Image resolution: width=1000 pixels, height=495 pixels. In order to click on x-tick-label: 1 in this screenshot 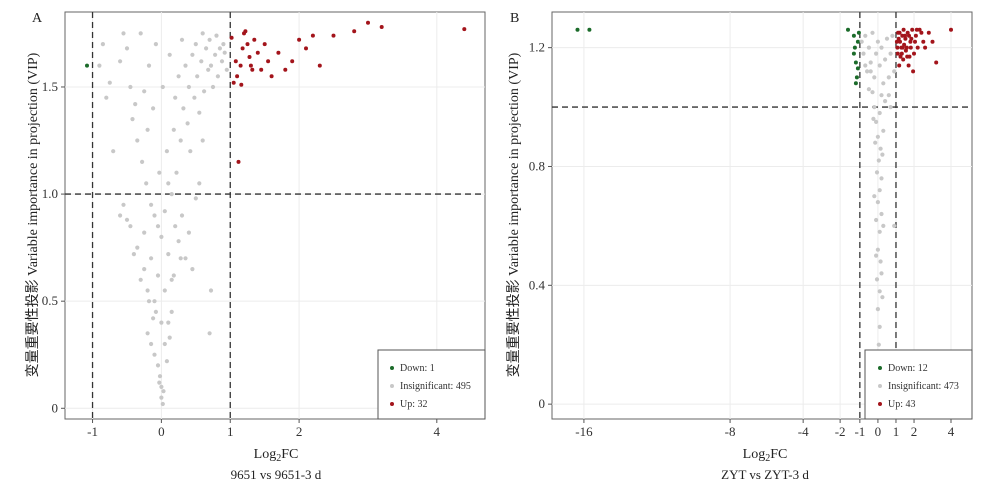, I will do `click(896, 431)`.